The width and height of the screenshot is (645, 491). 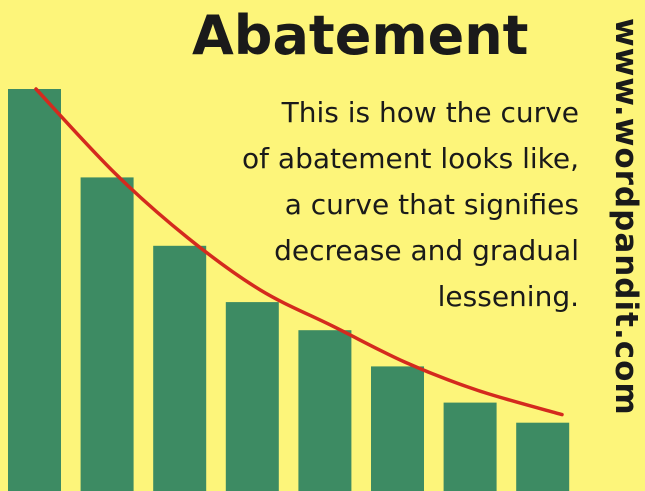 What do you see at coordinates (431, 204) in the screenshot?
I see `description-line: a curve that signifies` at bounding box center [431, 204].